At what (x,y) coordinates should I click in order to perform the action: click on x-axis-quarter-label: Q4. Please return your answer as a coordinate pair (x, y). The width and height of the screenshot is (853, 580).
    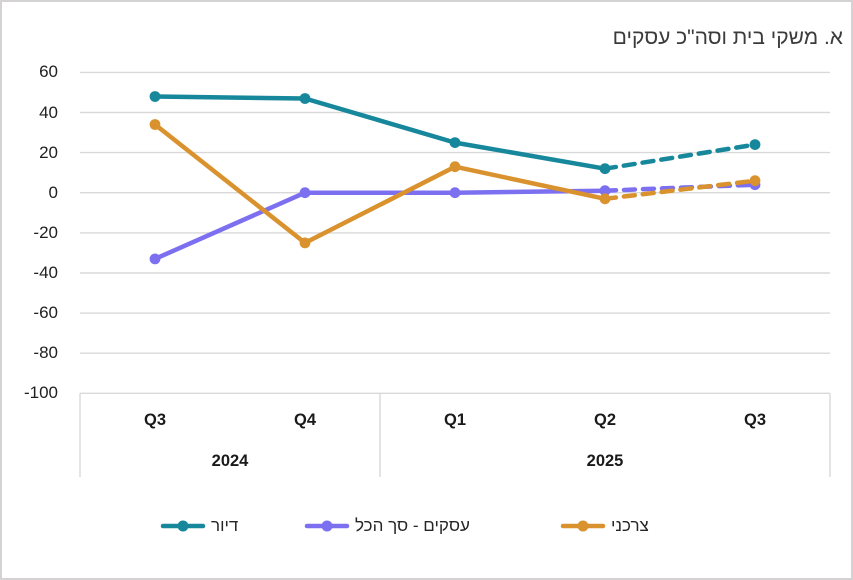
    Looking at the image, I should click on (304, 420).